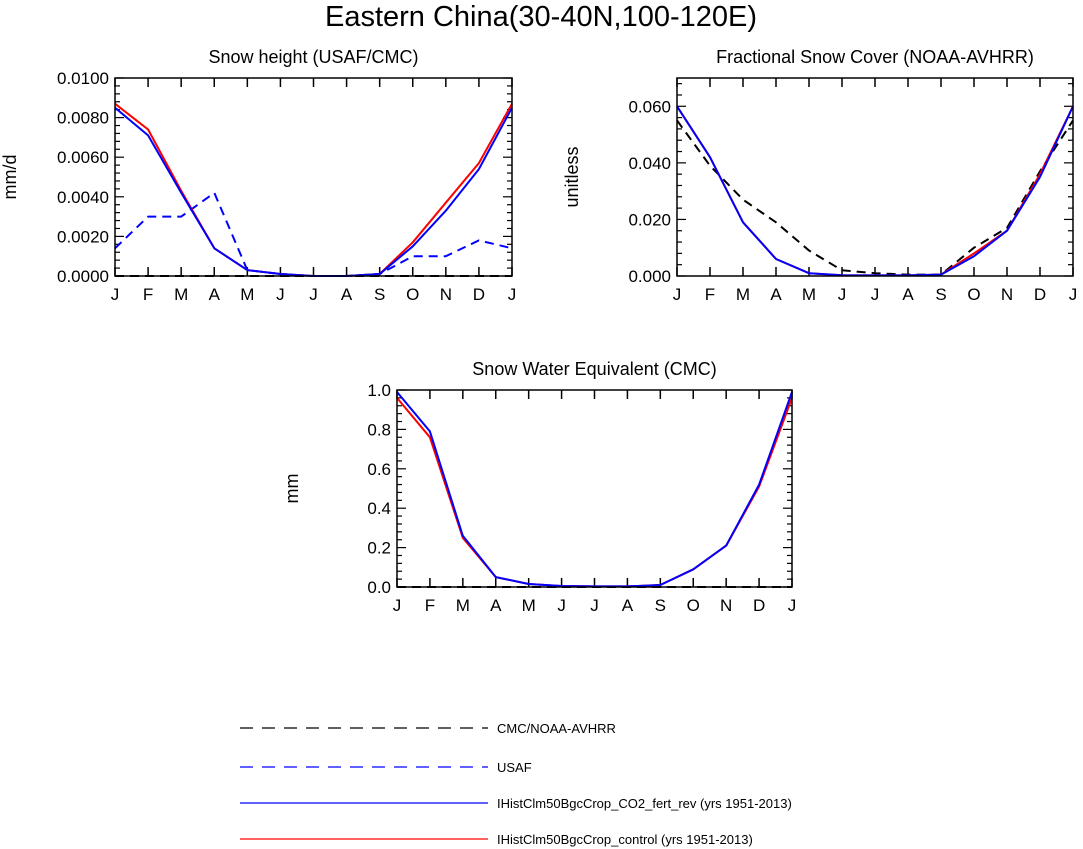 Image resolution: width=1083 pixels, height=849 pixels. What do you see at coordinates (292, 489) in the screenshot?
I see `y-axis-label: mm` at bounding box center [292, 489].